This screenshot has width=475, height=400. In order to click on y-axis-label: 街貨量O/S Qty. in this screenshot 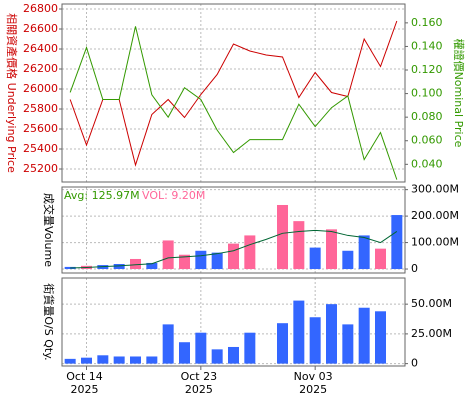, I will do `click(49, 321)`.